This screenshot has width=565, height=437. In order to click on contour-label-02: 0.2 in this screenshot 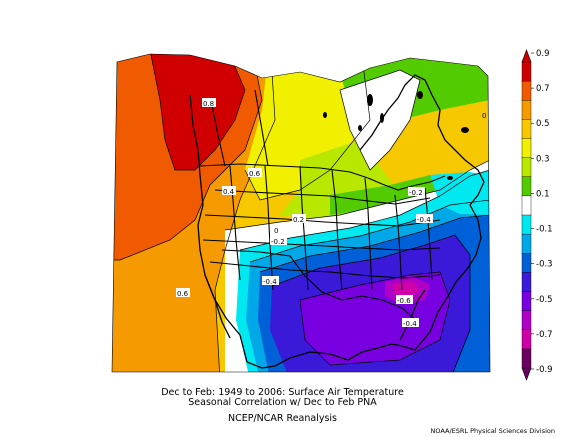, I will do `click(299, 219)`.